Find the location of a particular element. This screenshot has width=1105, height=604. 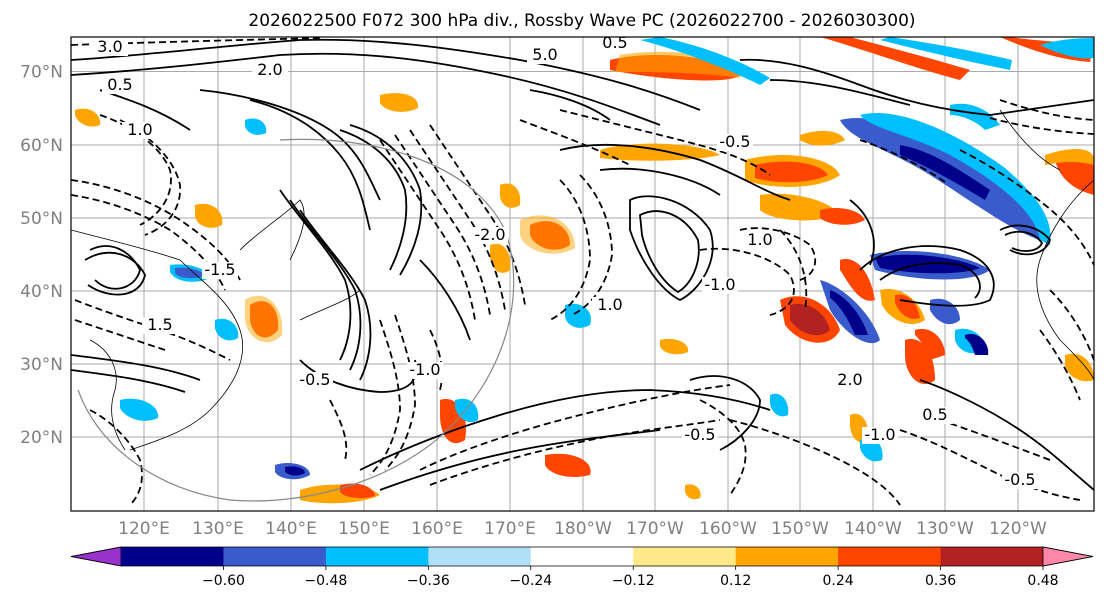

colorbar-tick-label: −0.12 is located at coordinates (633, 581).